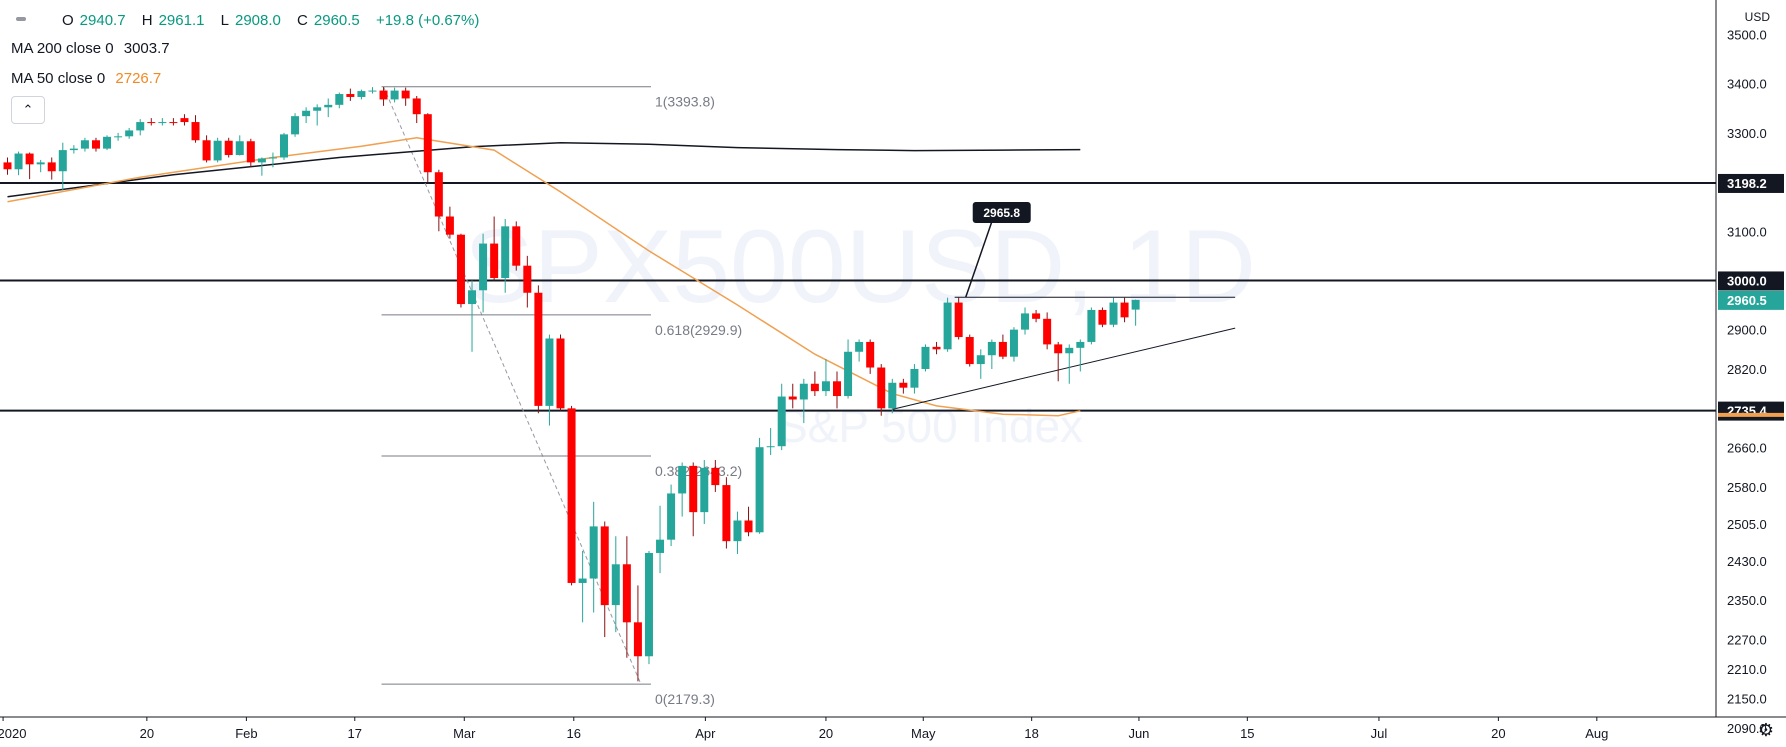 This screenshot has height=747, width=1786. I want to click on price-tag-1: 3000.0, so click(1747, 280).